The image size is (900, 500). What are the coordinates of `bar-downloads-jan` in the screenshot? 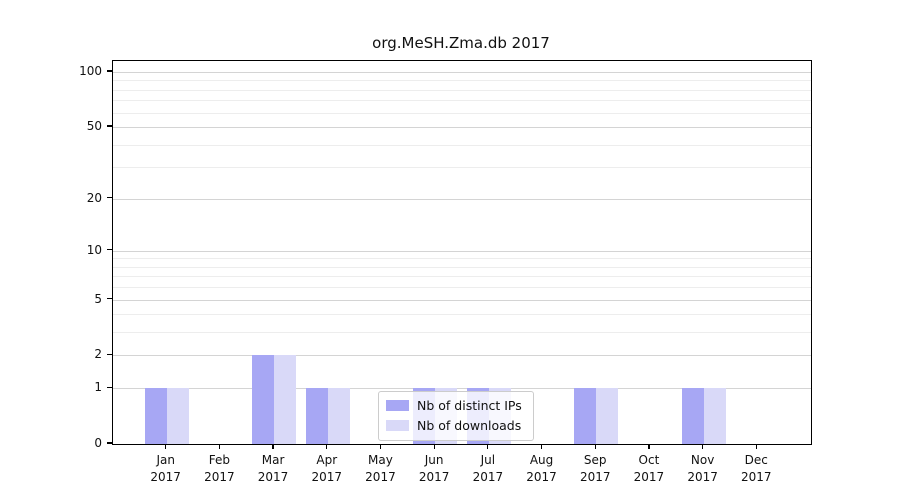 It's located at (177, 416).